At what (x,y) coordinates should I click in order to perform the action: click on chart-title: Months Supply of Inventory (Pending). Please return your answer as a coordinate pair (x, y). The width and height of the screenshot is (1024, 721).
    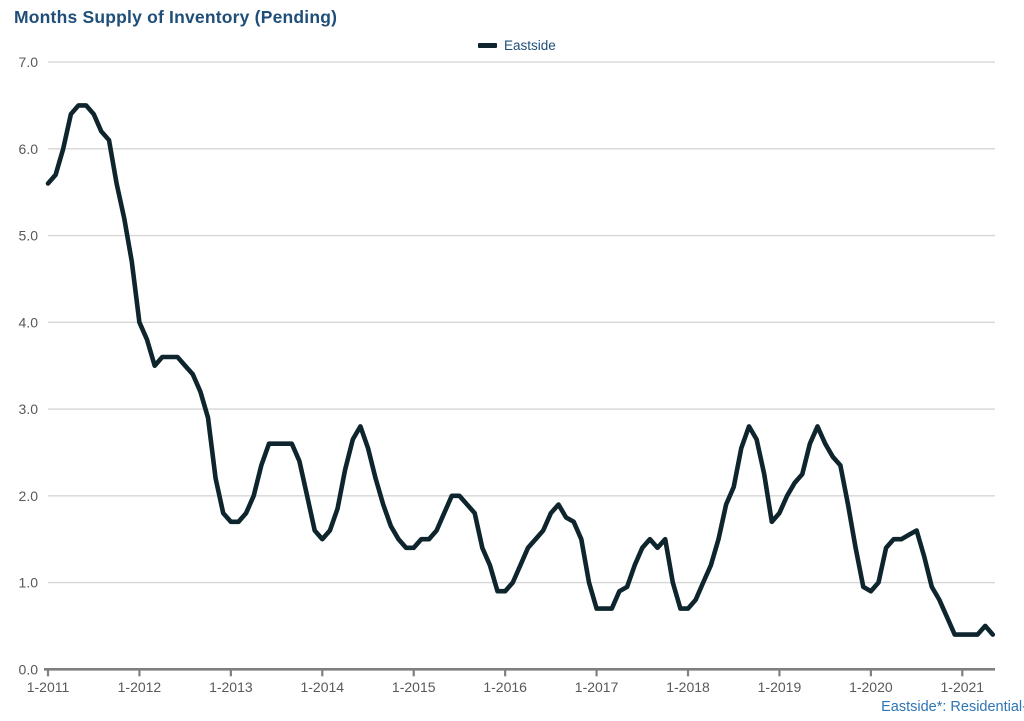
    Looking at the image, I should click on (176, 17).